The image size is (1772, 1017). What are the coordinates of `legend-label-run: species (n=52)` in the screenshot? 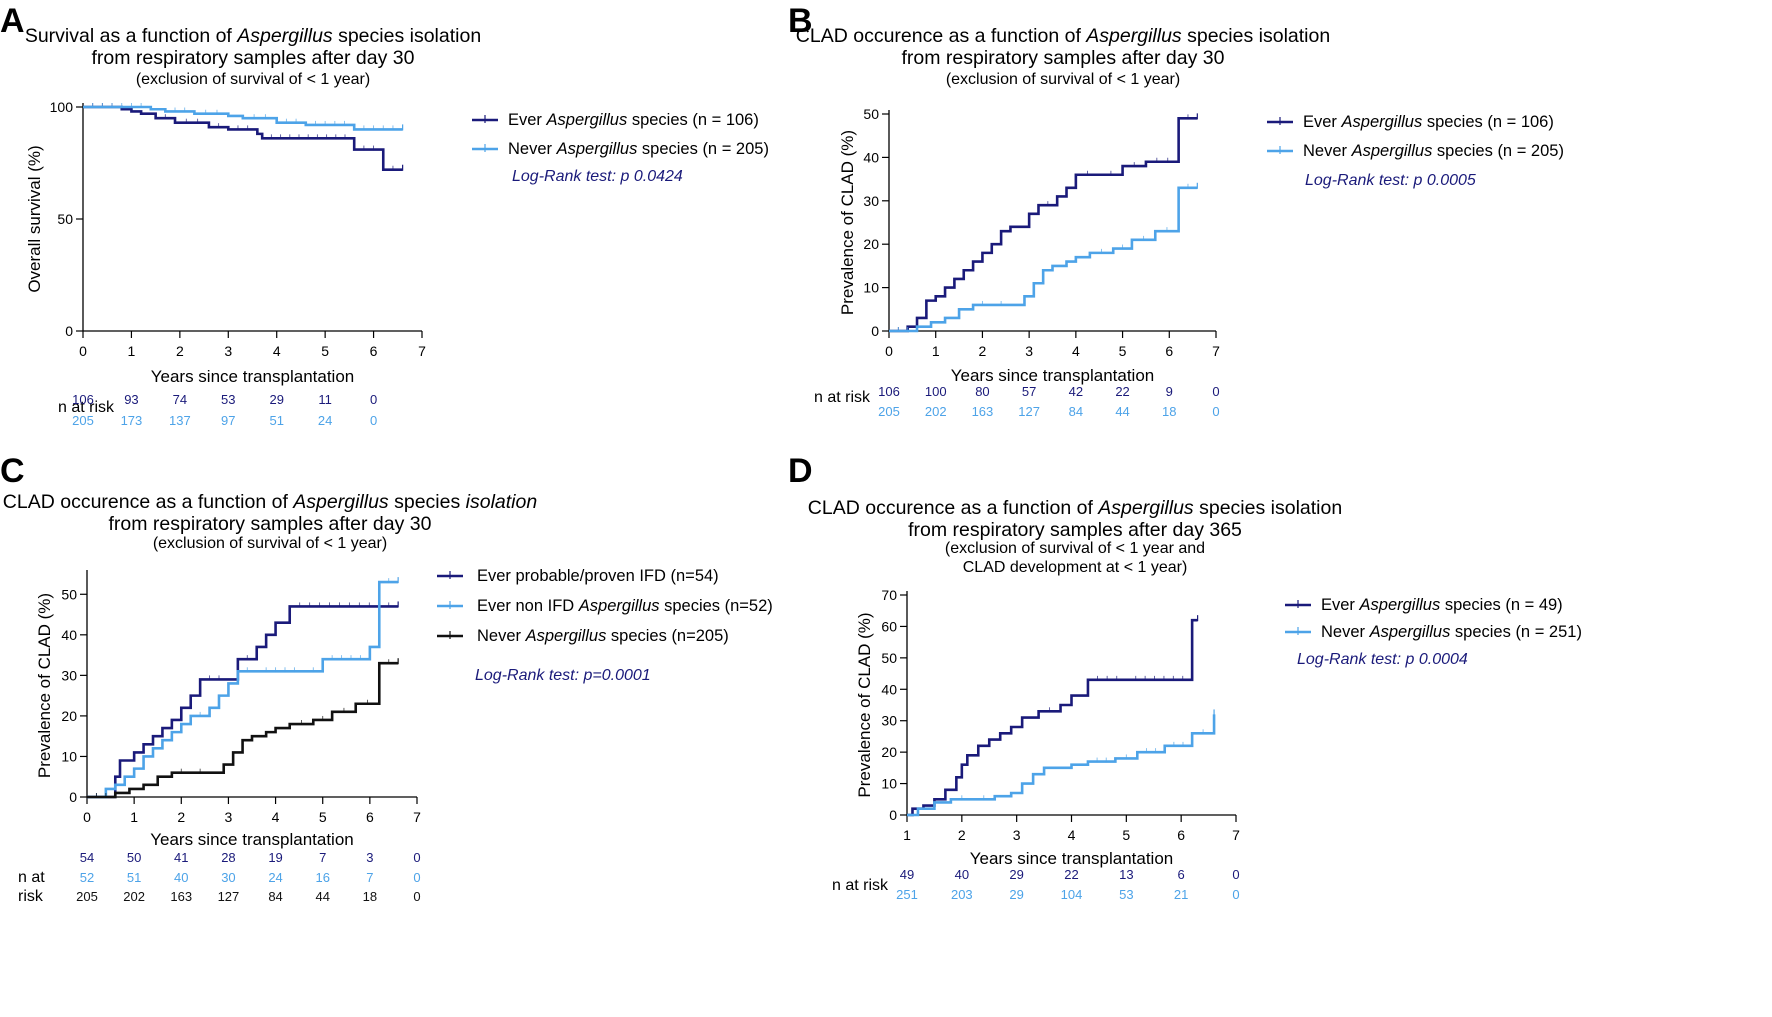 It's located at (716, 606).